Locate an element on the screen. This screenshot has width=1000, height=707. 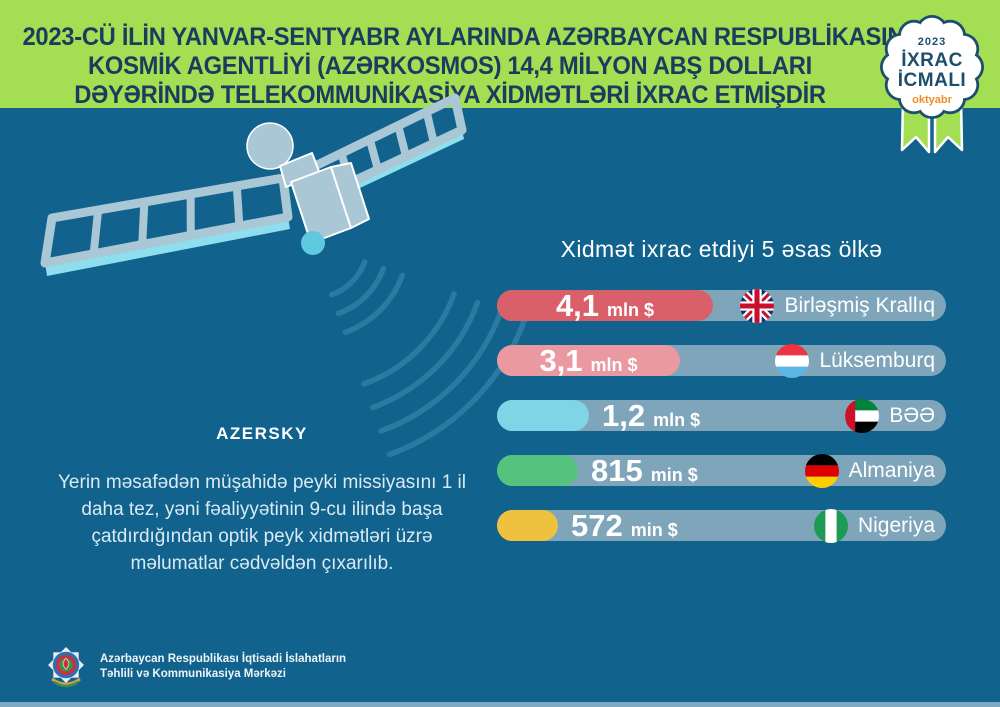
bar-country: Nigeriya is located at coordinates (874, 525).